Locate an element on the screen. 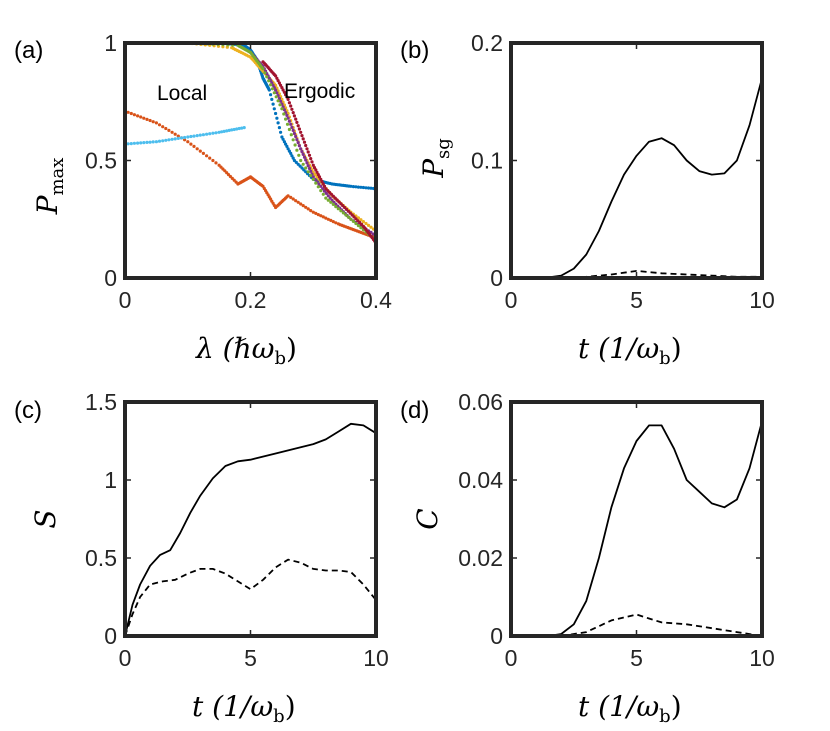 The width and height of the screenshot is (830, 731). panel-c-line-chart: 0 5 10 0 0.5 1 1.5 is located at coordinates (237, 530).